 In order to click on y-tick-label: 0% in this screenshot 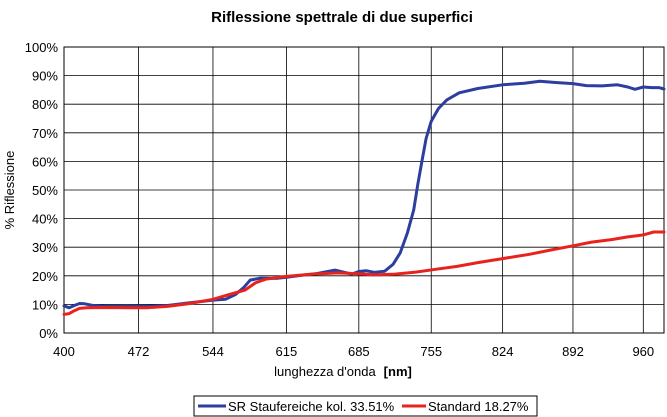, I will do `click(48, 333)`.